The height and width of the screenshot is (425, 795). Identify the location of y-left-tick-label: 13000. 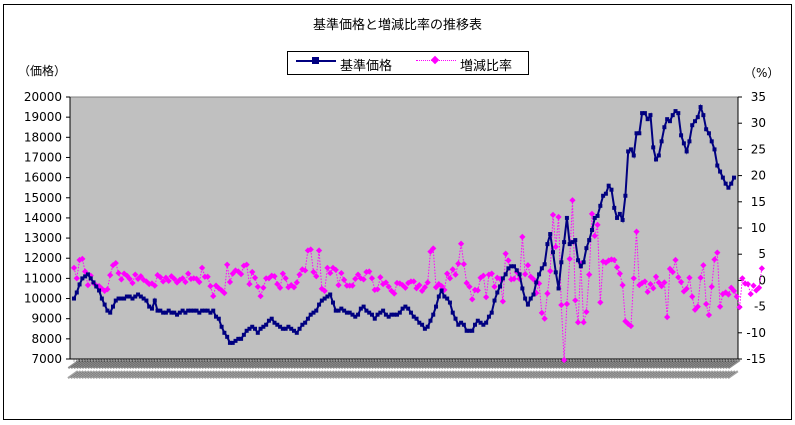
(43, 238).